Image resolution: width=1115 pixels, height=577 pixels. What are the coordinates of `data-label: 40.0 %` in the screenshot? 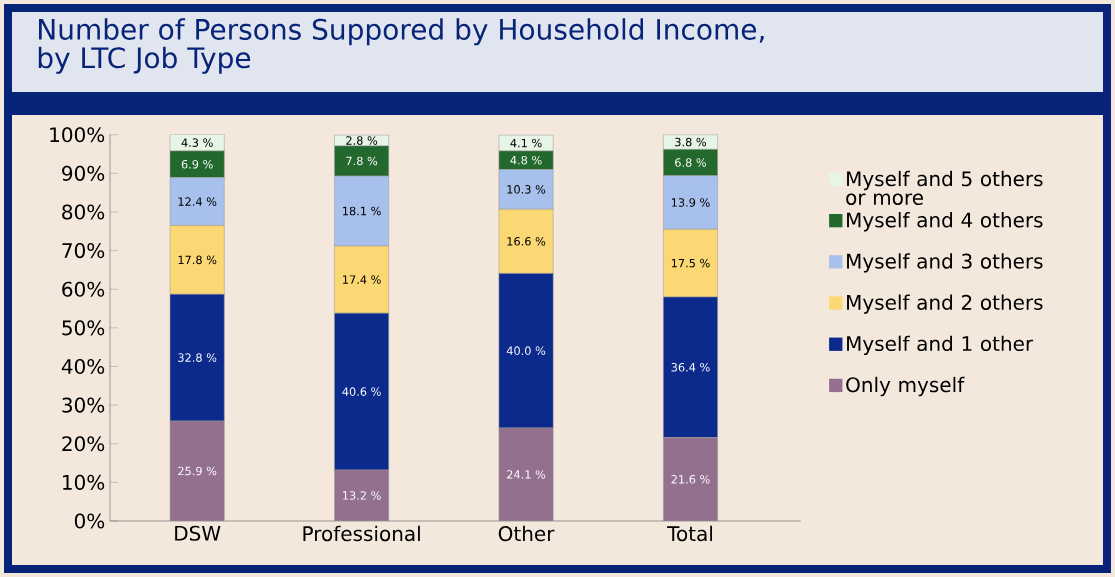 It's located at (526, 350).